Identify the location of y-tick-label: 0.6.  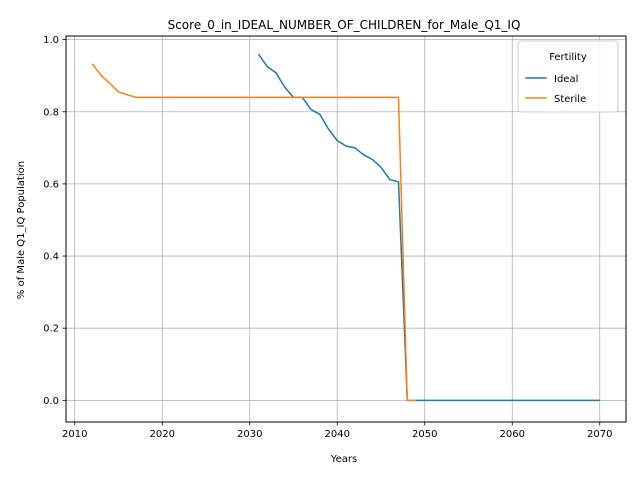
(51, 184).